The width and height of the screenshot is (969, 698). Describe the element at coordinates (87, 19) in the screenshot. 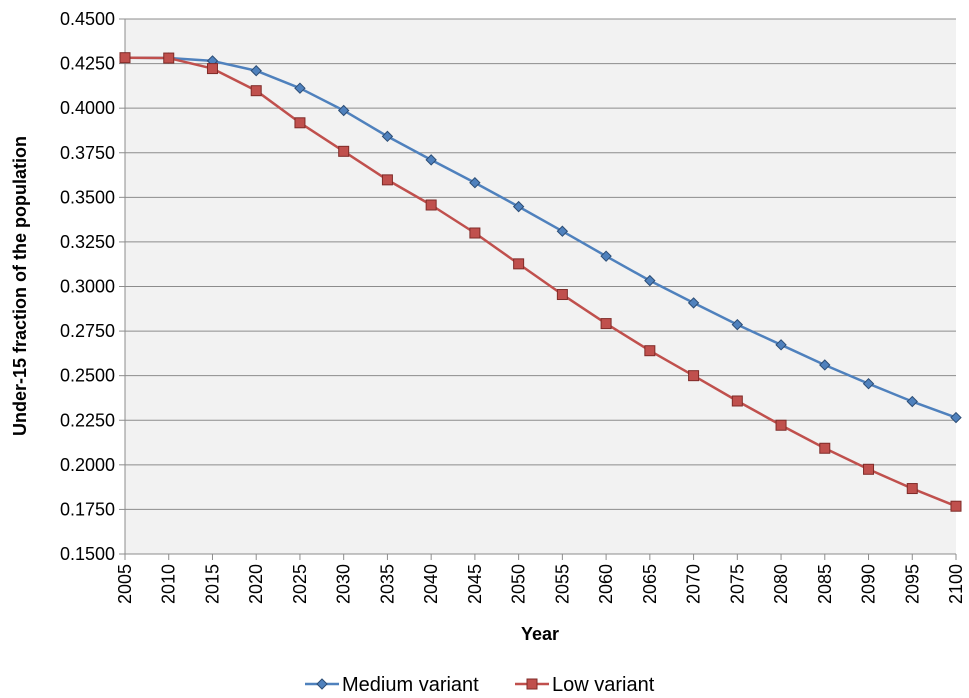

I see `y-tick-label: 0.4500` at that location.